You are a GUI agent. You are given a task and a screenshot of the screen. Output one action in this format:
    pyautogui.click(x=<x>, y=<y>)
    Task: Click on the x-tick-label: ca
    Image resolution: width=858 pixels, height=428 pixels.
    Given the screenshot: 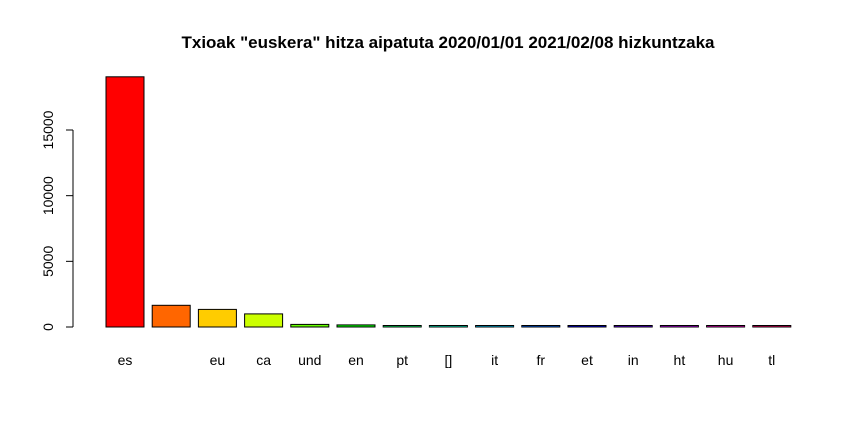 What is the action you would take?
    pyautogui.click(x=263, y=360)
    